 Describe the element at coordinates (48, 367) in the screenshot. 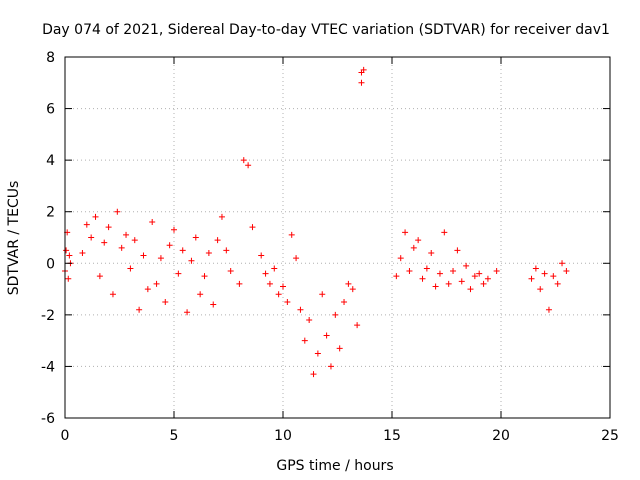

I see `y-tick-label: -4` at that location.